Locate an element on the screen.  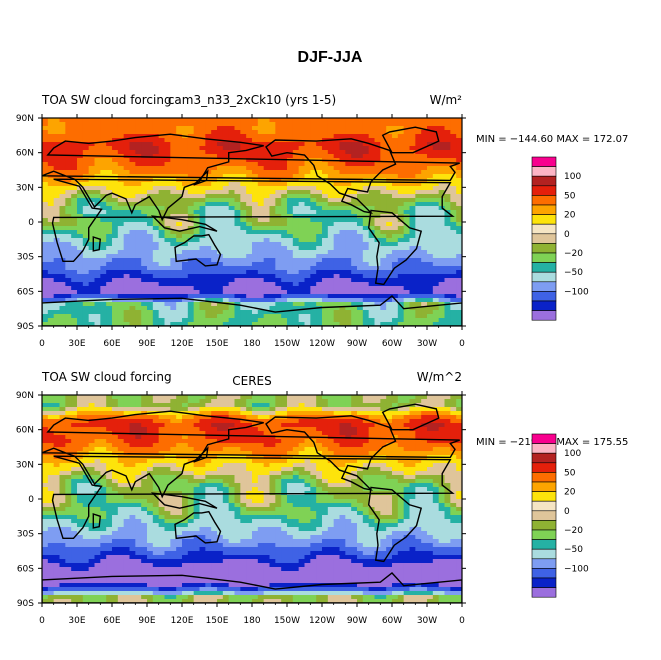
y-tick-label: 90N is located at coordinates (25, 119).